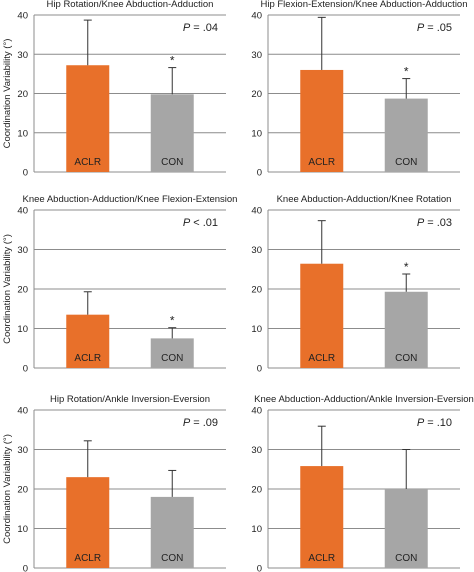 This screenshot has width=474, height=572. I want to click on p-value-text: = .04, so click(204, 28).